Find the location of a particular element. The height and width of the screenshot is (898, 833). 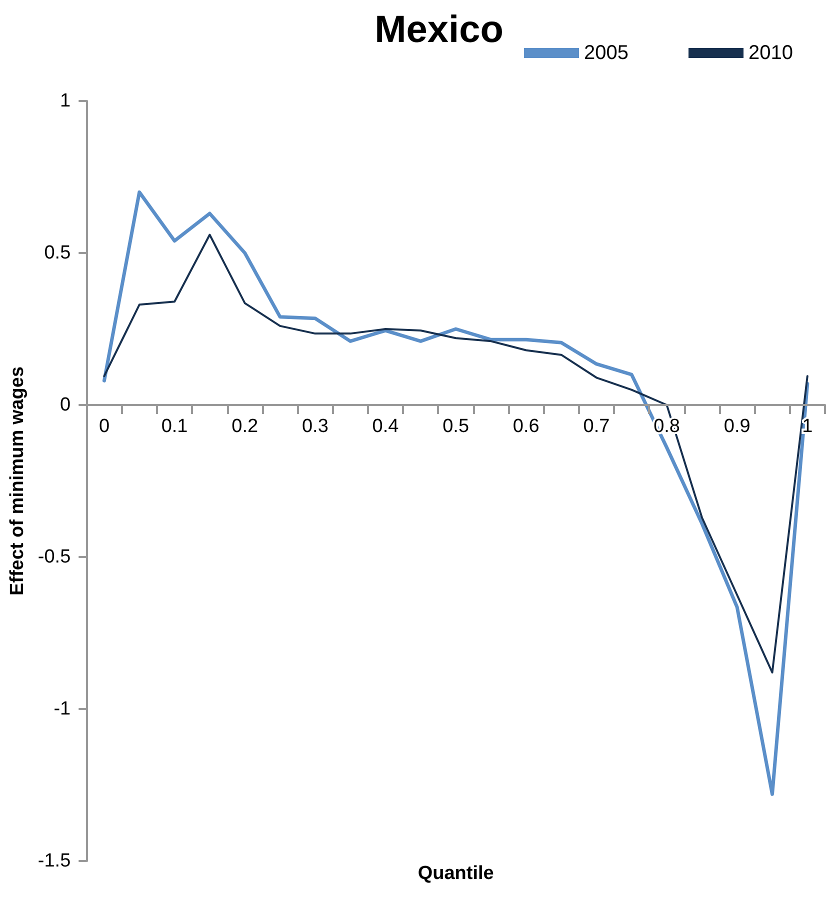

y-tick-label: -1.5 is located at coordinates (54, 861).